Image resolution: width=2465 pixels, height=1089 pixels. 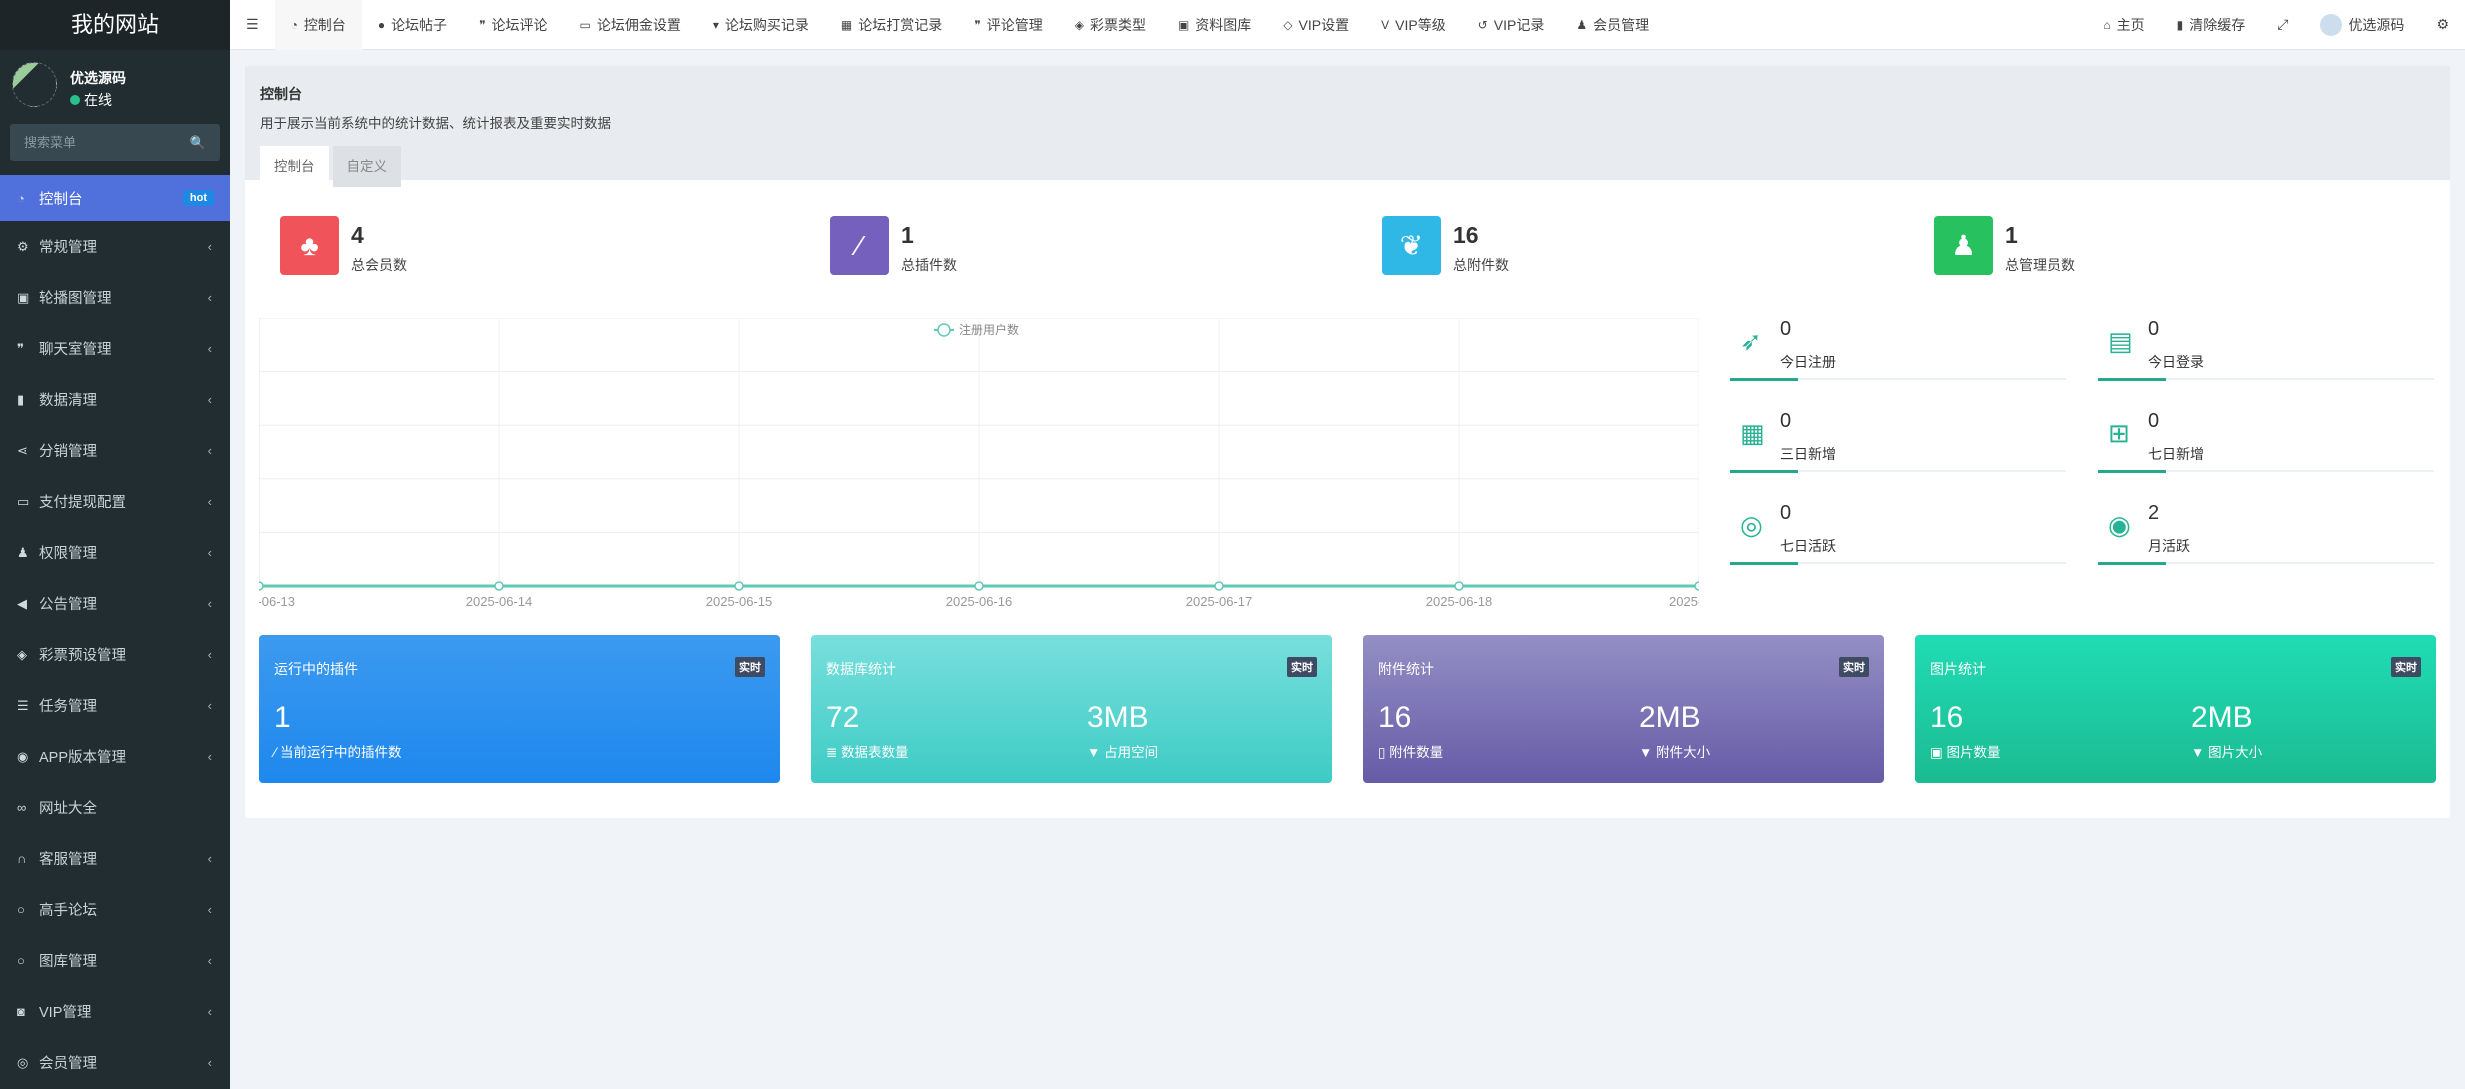 I want to click on card-label-text: 图片大小, so click(x=2235, y=752).